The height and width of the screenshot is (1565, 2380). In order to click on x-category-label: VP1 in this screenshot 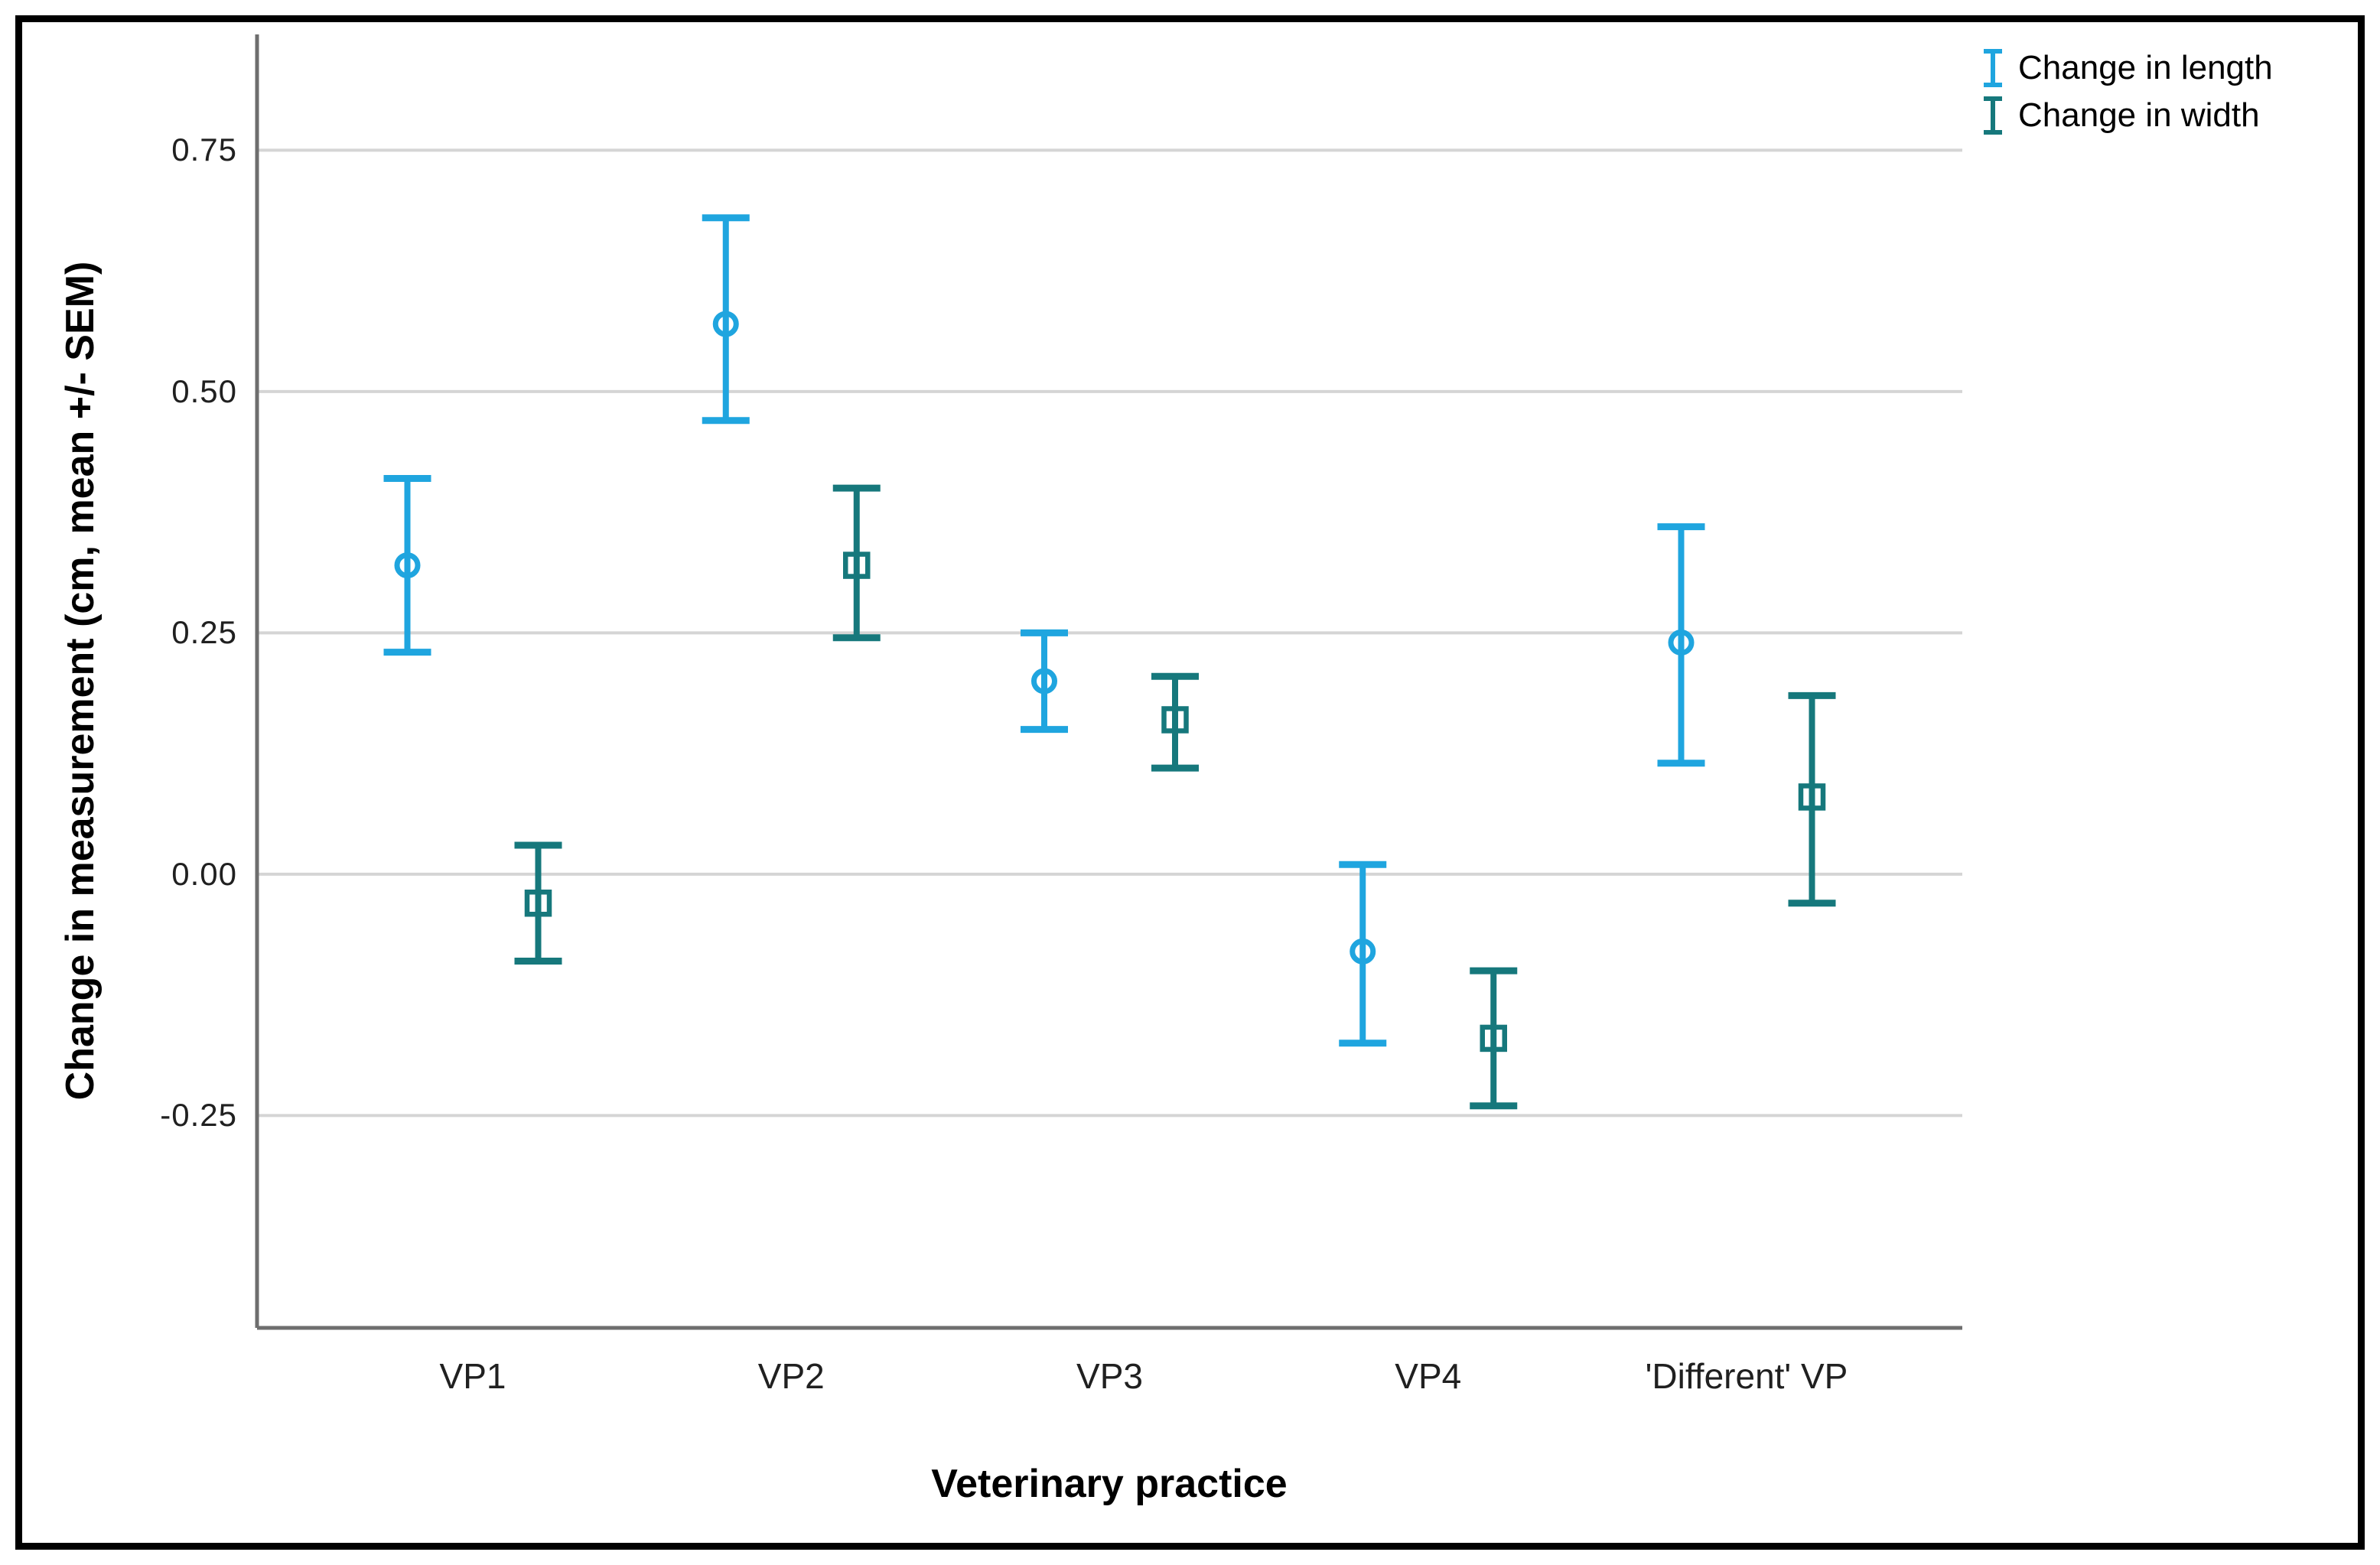, I will do `click(472, 1376)`.